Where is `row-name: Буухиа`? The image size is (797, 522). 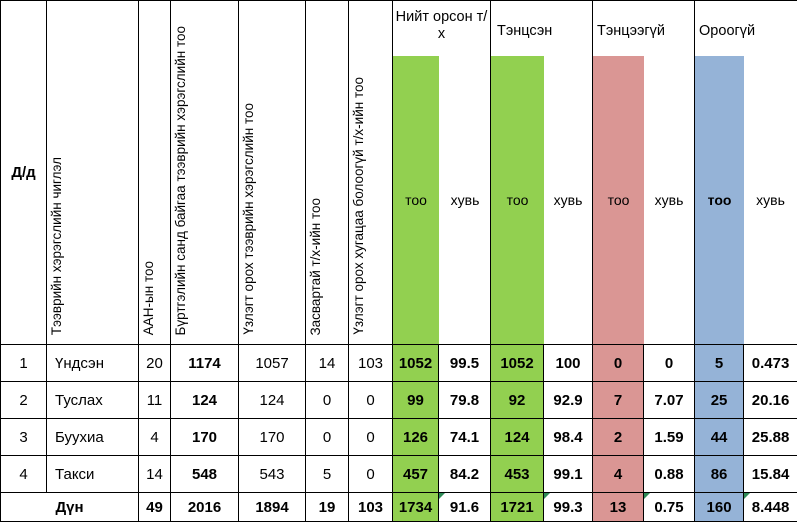
row-name: Буухиа is located at coordinates (93, 437).